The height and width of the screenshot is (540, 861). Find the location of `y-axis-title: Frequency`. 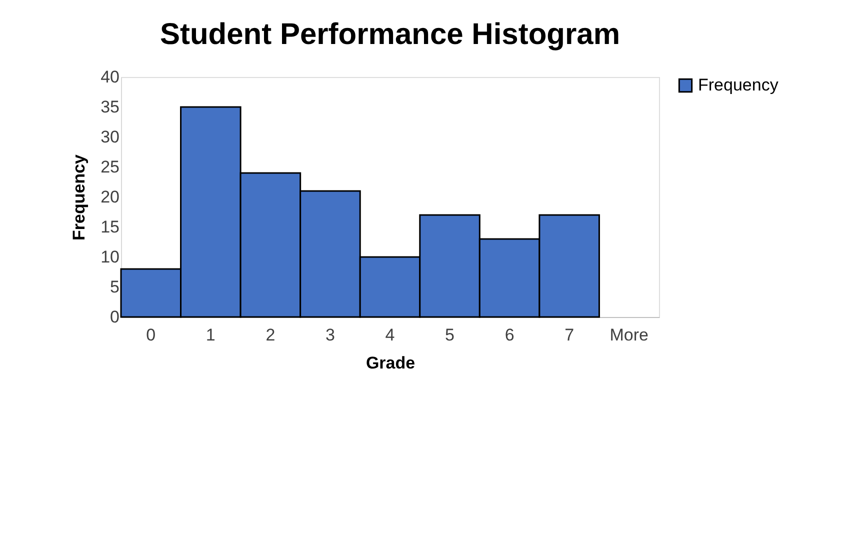

y-axis-title: Frequency is located at coordinates (79, 197).